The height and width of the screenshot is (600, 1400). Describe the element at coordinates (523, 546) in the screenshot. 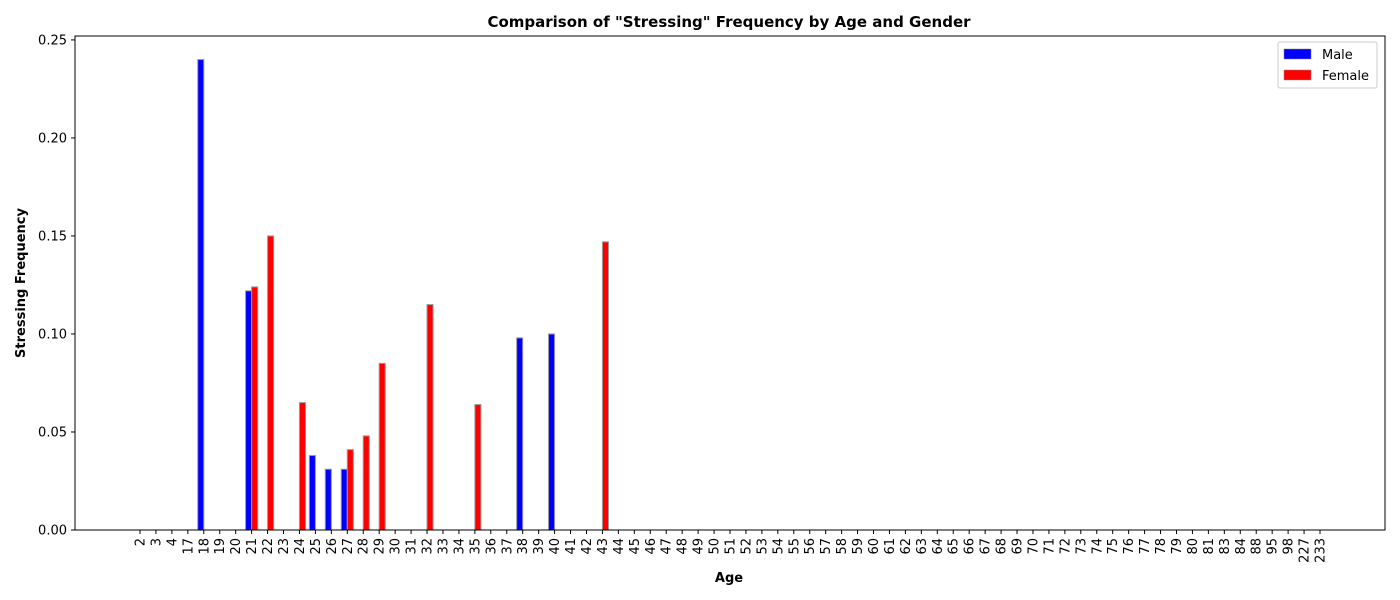

I see `x-tick-label: 38` at that location.